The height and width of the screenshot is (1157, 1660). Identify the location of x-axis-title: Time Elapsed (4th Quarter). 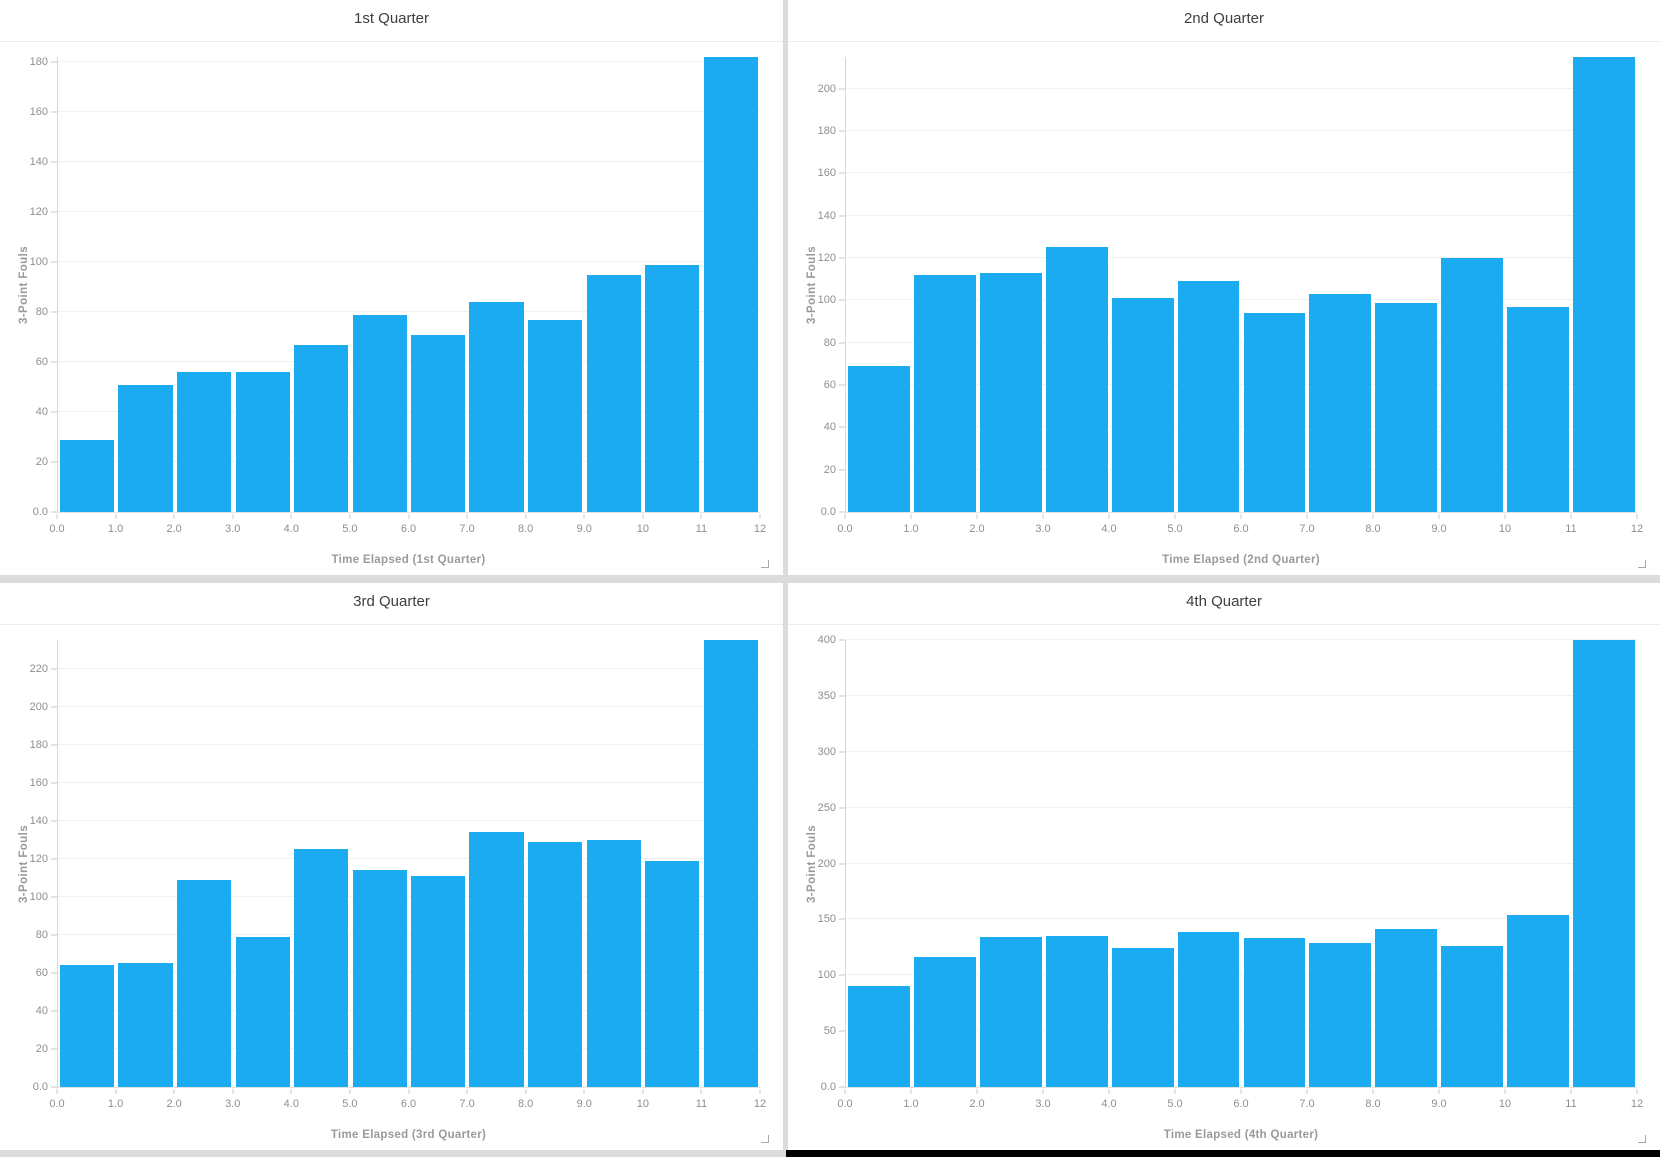
(1241, 1135).